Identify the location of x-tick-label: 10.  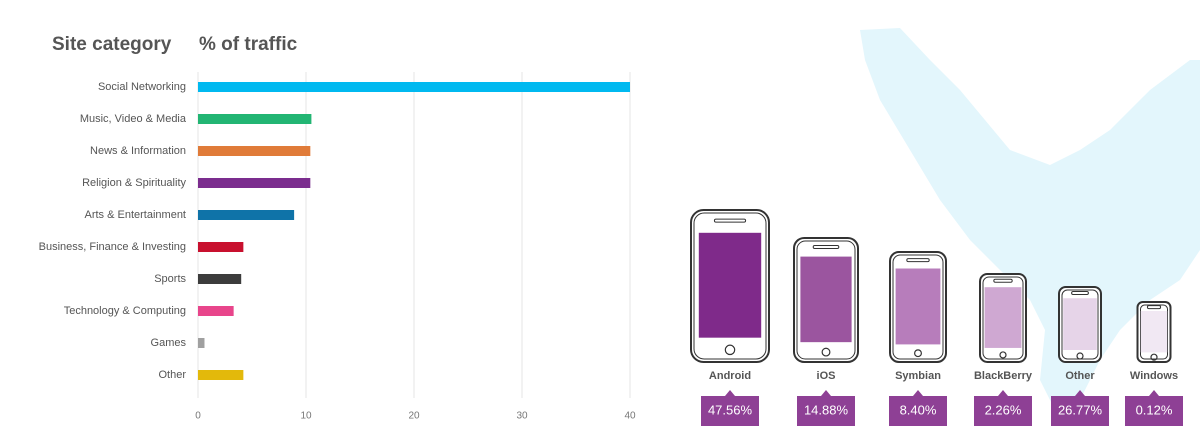
(306, 416).